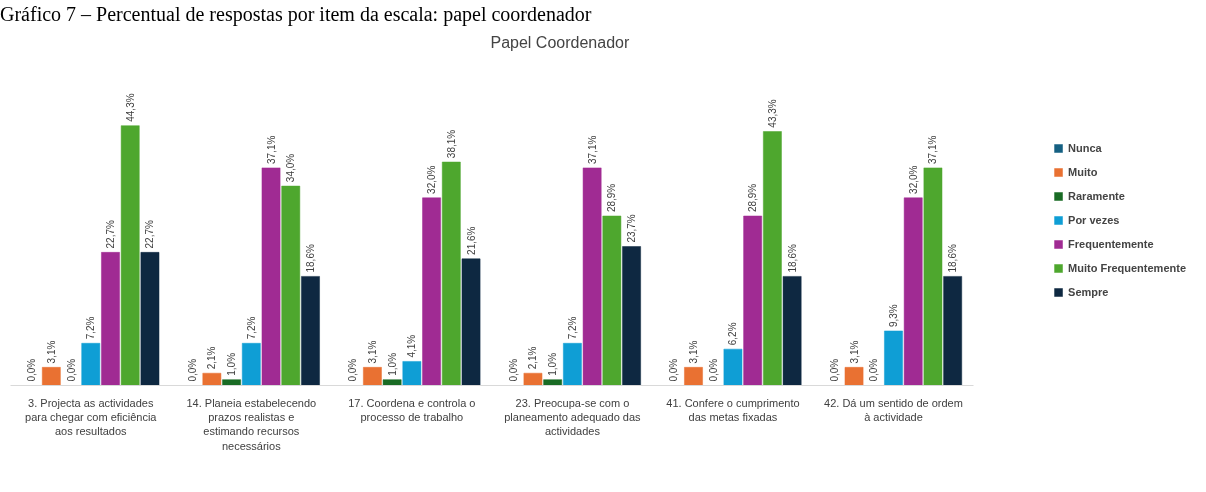  What do you see at coordinates (893, 316) in the screenshot?
I see `data-label: 9,3%` at bounding box center [893, 316].